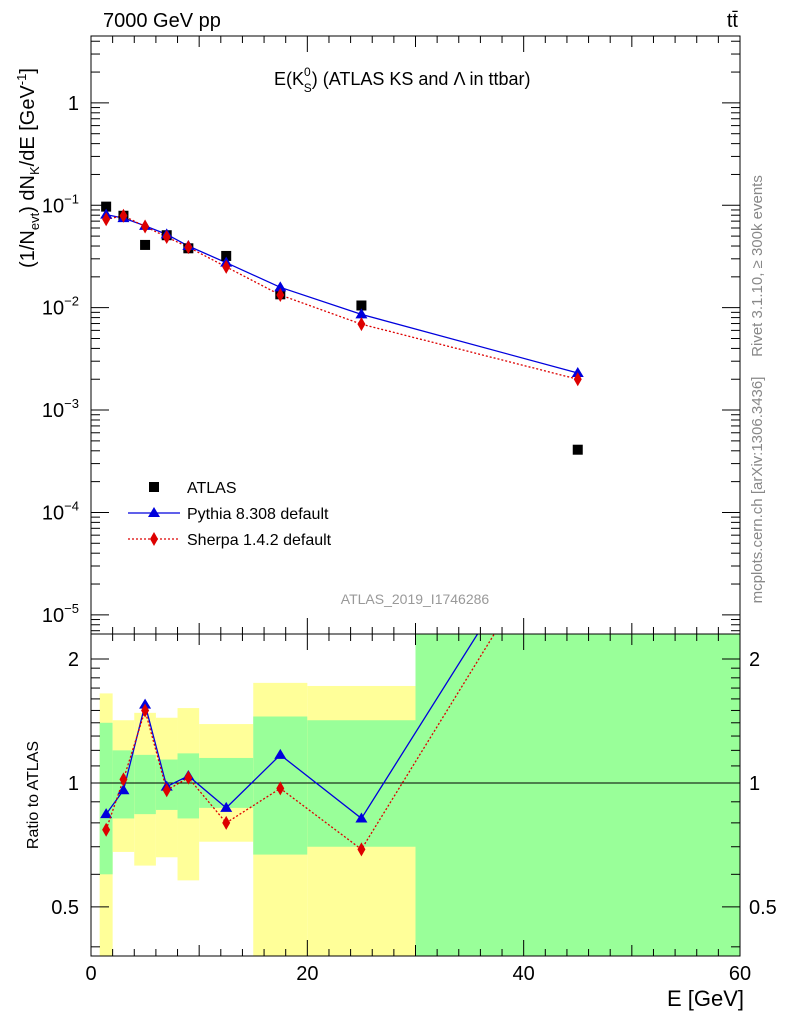 The image size is (786, 1029). I want to click on ratio-y-tick-label-right-0: 0.5, so click(763, 908).